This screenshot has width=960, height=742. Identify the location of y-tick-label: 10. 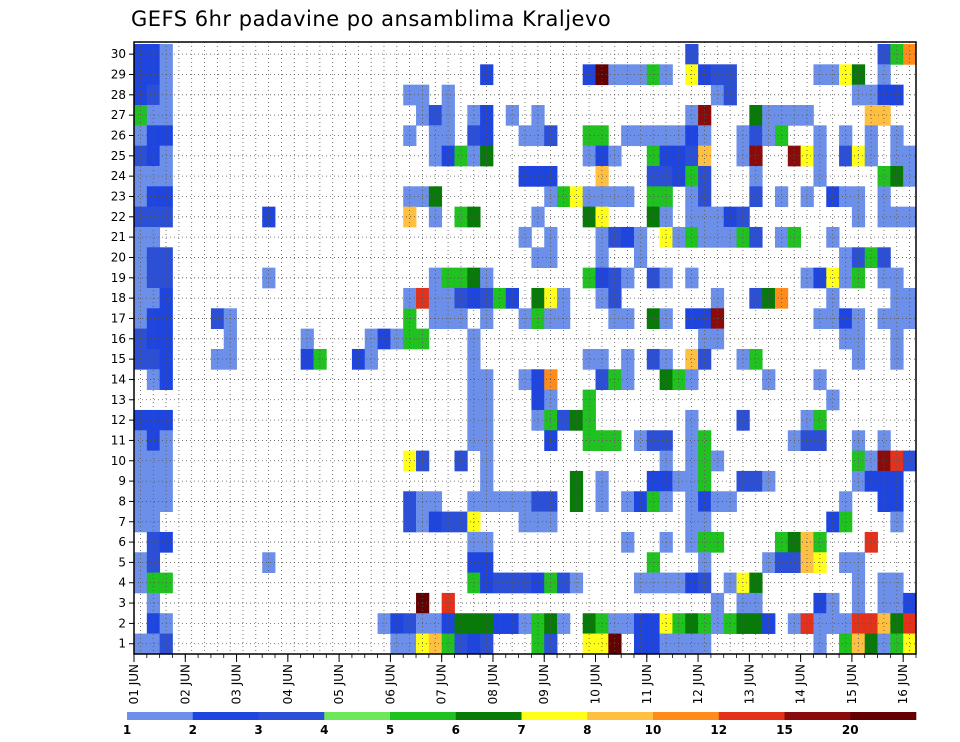
(118, 461).